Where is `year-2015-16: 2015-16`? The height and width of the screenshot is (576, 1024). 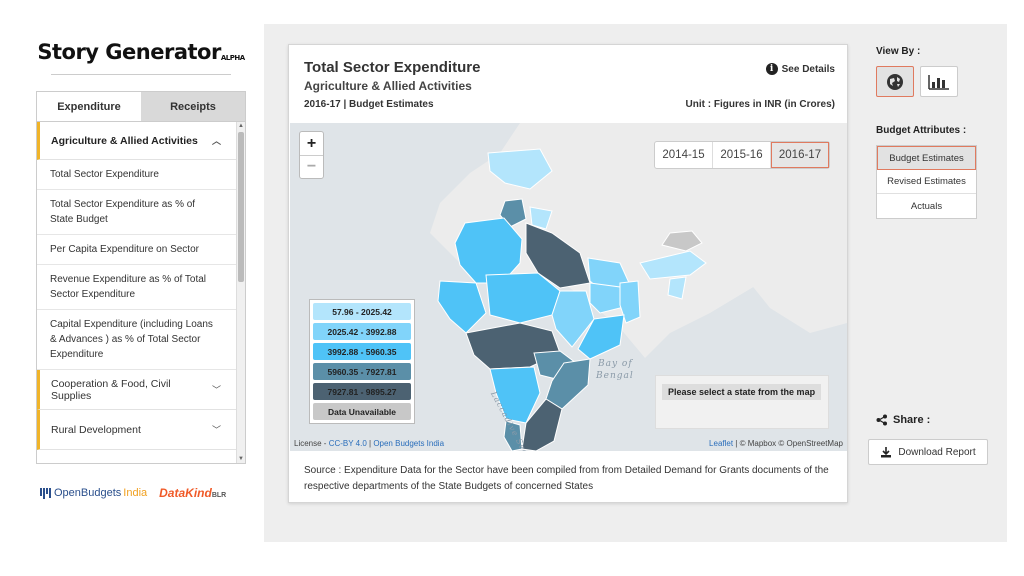 year-2015-16: 2015-16 is located at coordinates (742, 155).